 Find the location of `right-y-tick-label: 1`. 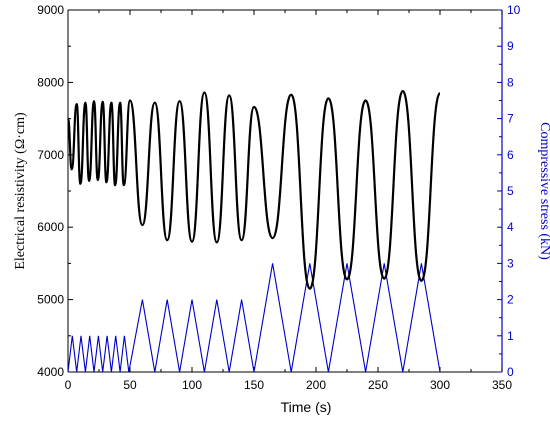

right-y-tick-label: 1 is located at coordinates (510, 336).